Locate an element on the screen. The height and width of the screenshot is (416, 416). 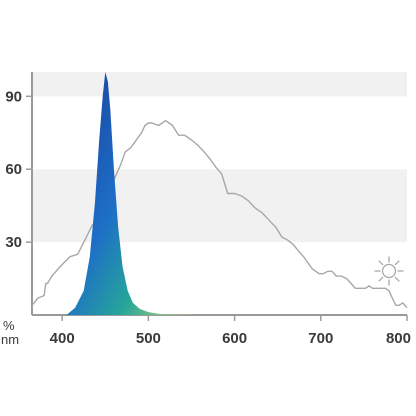
x-tick-label: 600 is located at coordinates (234, 338).